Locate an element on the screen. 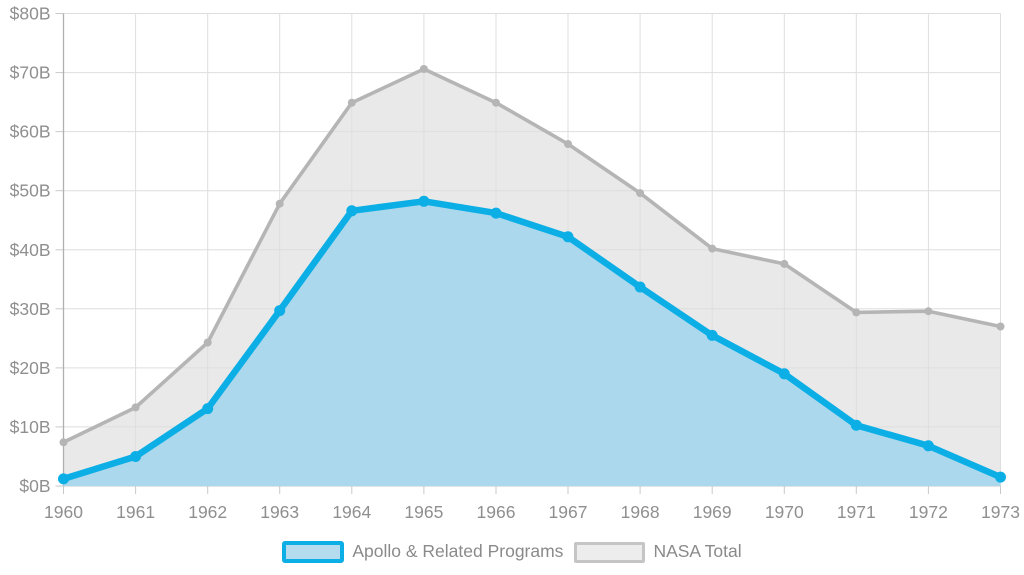 The image size is (1024, 575). legend-item-apollo: Apollo & Related Programs is located at coordinates (422, 552).